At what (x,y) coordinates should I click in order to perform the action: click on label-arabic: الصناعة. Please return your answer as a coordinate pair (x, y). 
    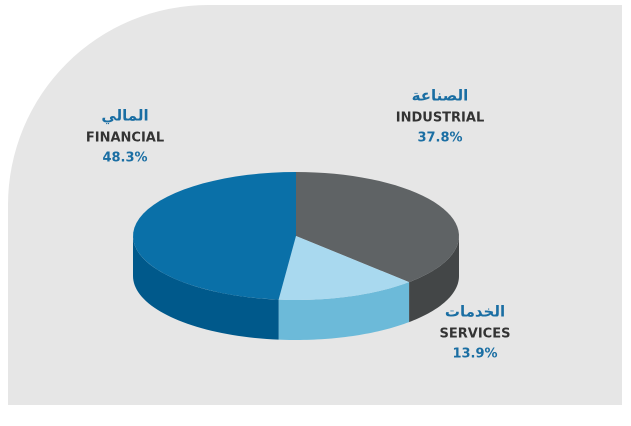
    Looking at the image, I should click on (440, 96).